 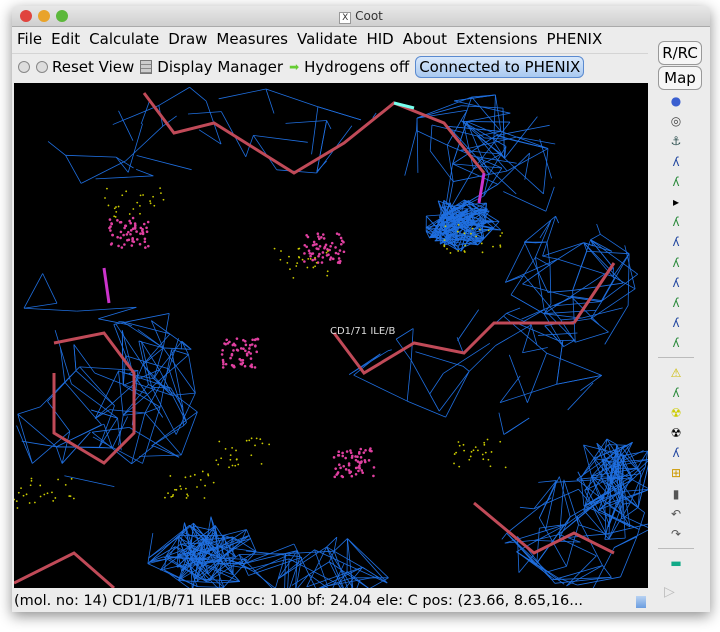 I want to click on forward-arrow: ▷, so click(x=669, y=592).